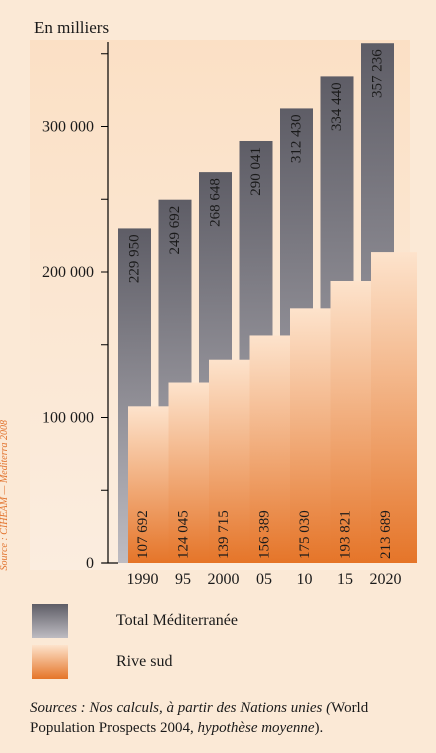 The height and width of the screenshot is (753, 436). I want to click on data-label-south-10: 175 030, so click(305, 534).